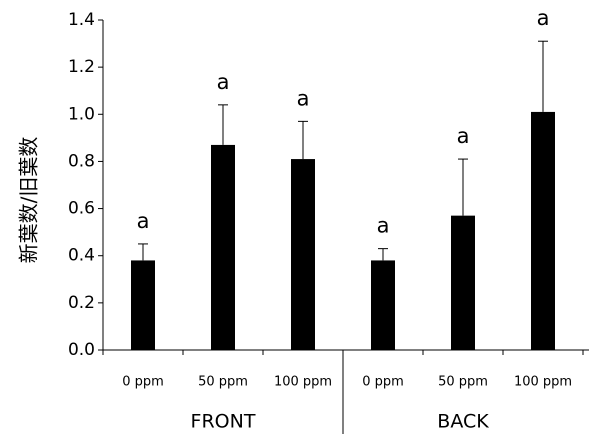 The image size is (596, 434). Describe the element at coordinates (81, 20) in the screenshot. I see `y-tick-label: 1.4` at that location.